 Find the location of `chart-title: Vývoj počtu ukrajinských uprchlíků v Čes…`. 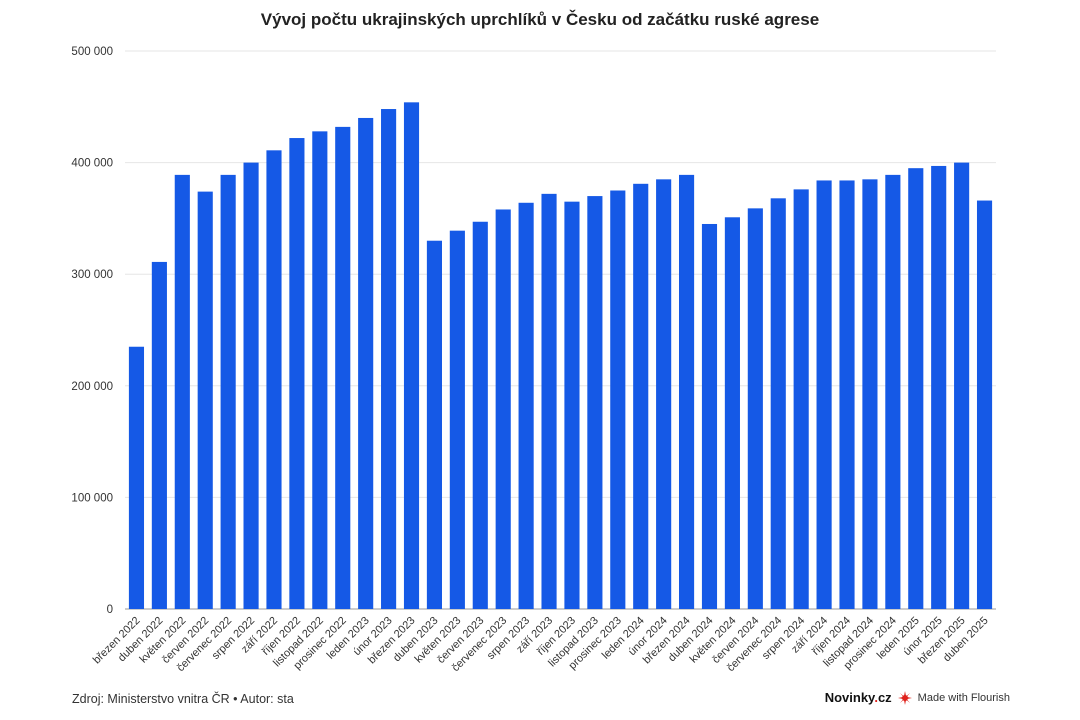

chart-title: Vývoj počtu ukrajinských uprchlíků v Čes… is located at coordinates (540, 19).